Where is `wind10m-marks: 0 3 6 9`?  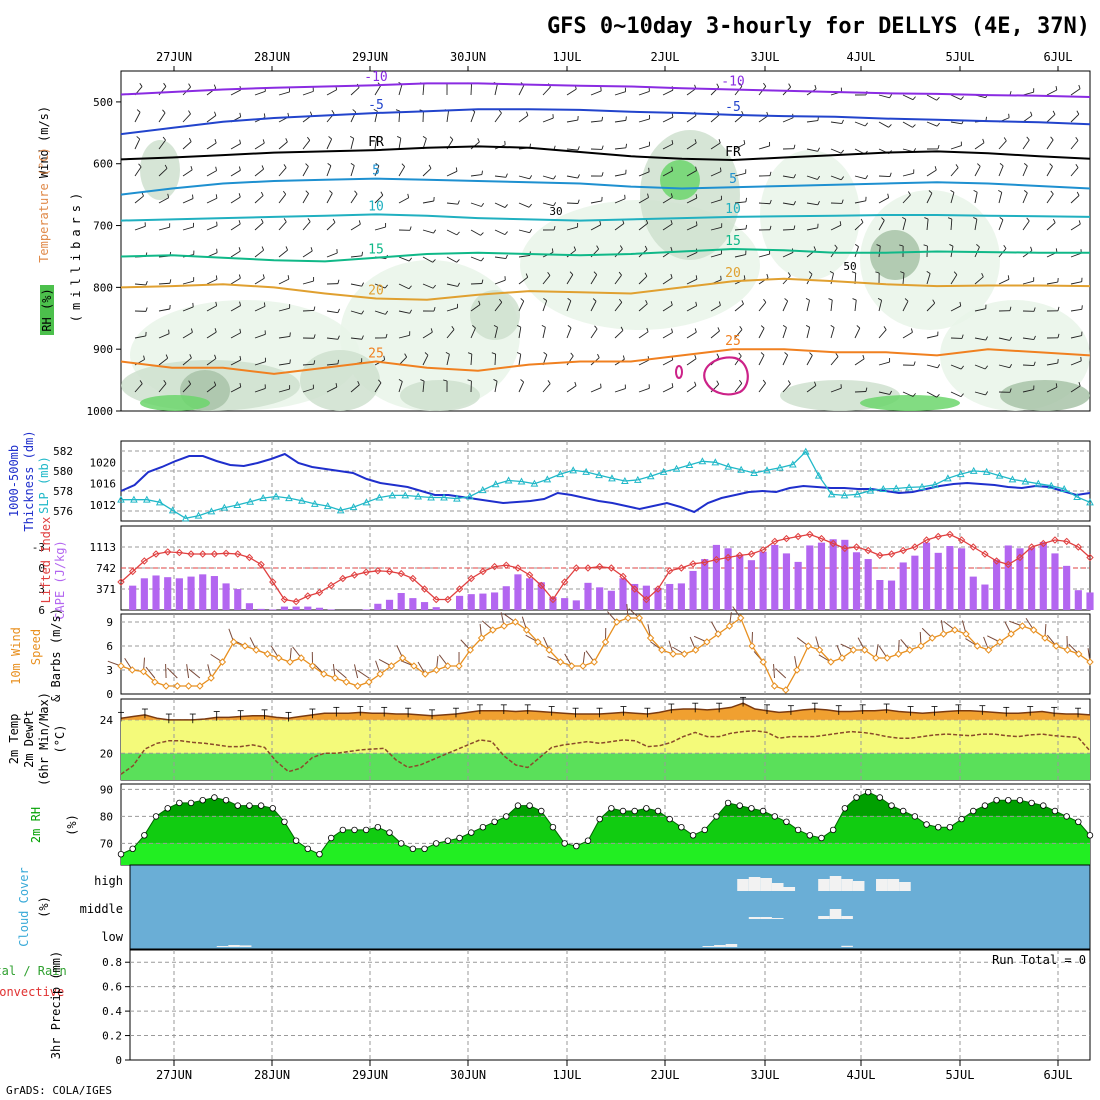
wind10m-marks: 0 3 6 9 is located at coordinates (600, 652).